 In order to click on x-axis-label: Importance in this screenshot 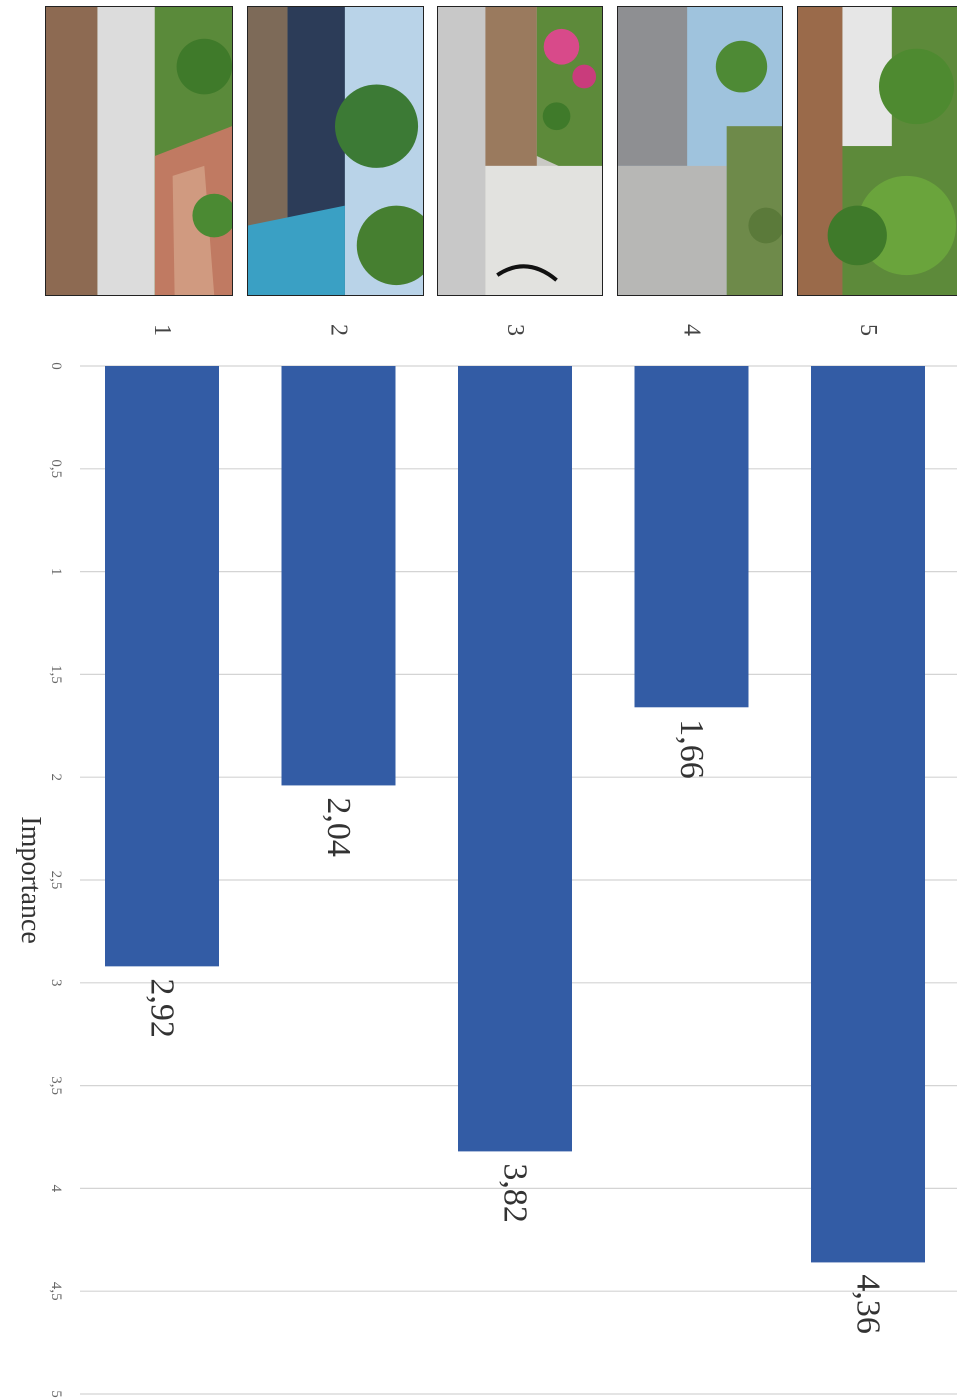, I will do `click(30, 880)`.